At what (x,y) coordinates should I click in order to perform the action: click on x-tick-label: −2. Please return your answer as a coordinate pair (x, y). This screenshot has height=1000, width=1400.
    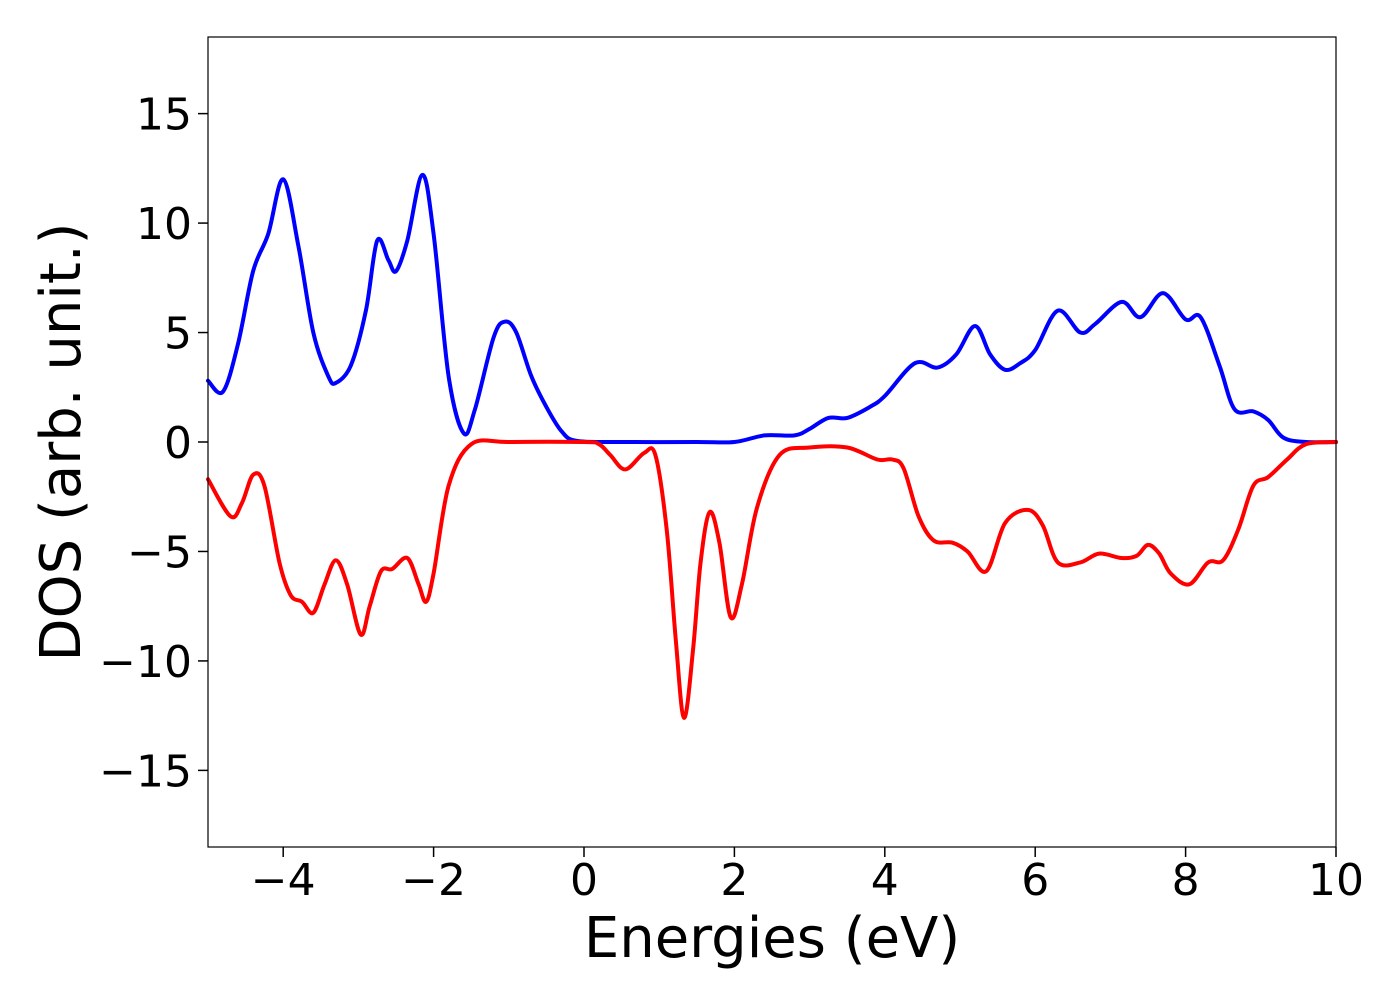
    Looking at the image, I should click on (433, 880).